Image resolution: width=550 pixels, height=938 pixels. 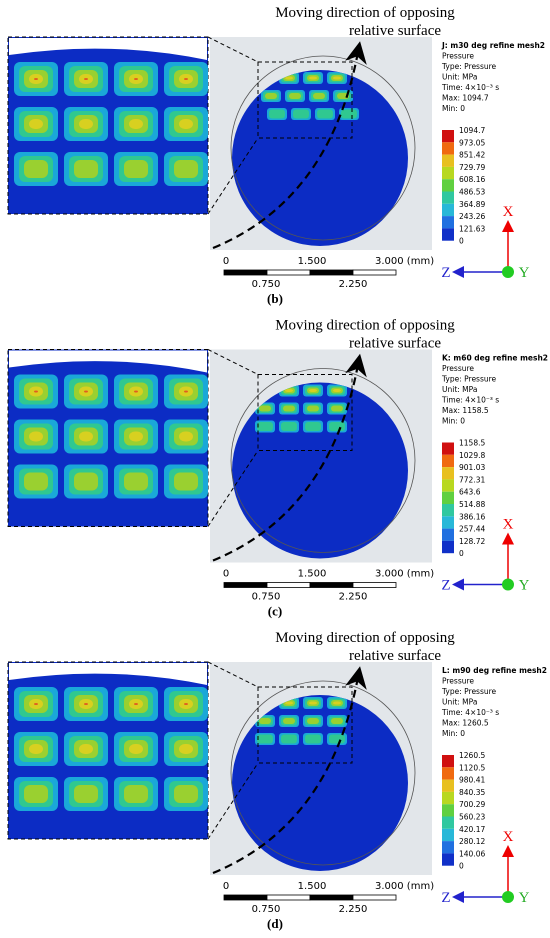 I want to click on legend-level: 257.44, so click(x=472, y=529).